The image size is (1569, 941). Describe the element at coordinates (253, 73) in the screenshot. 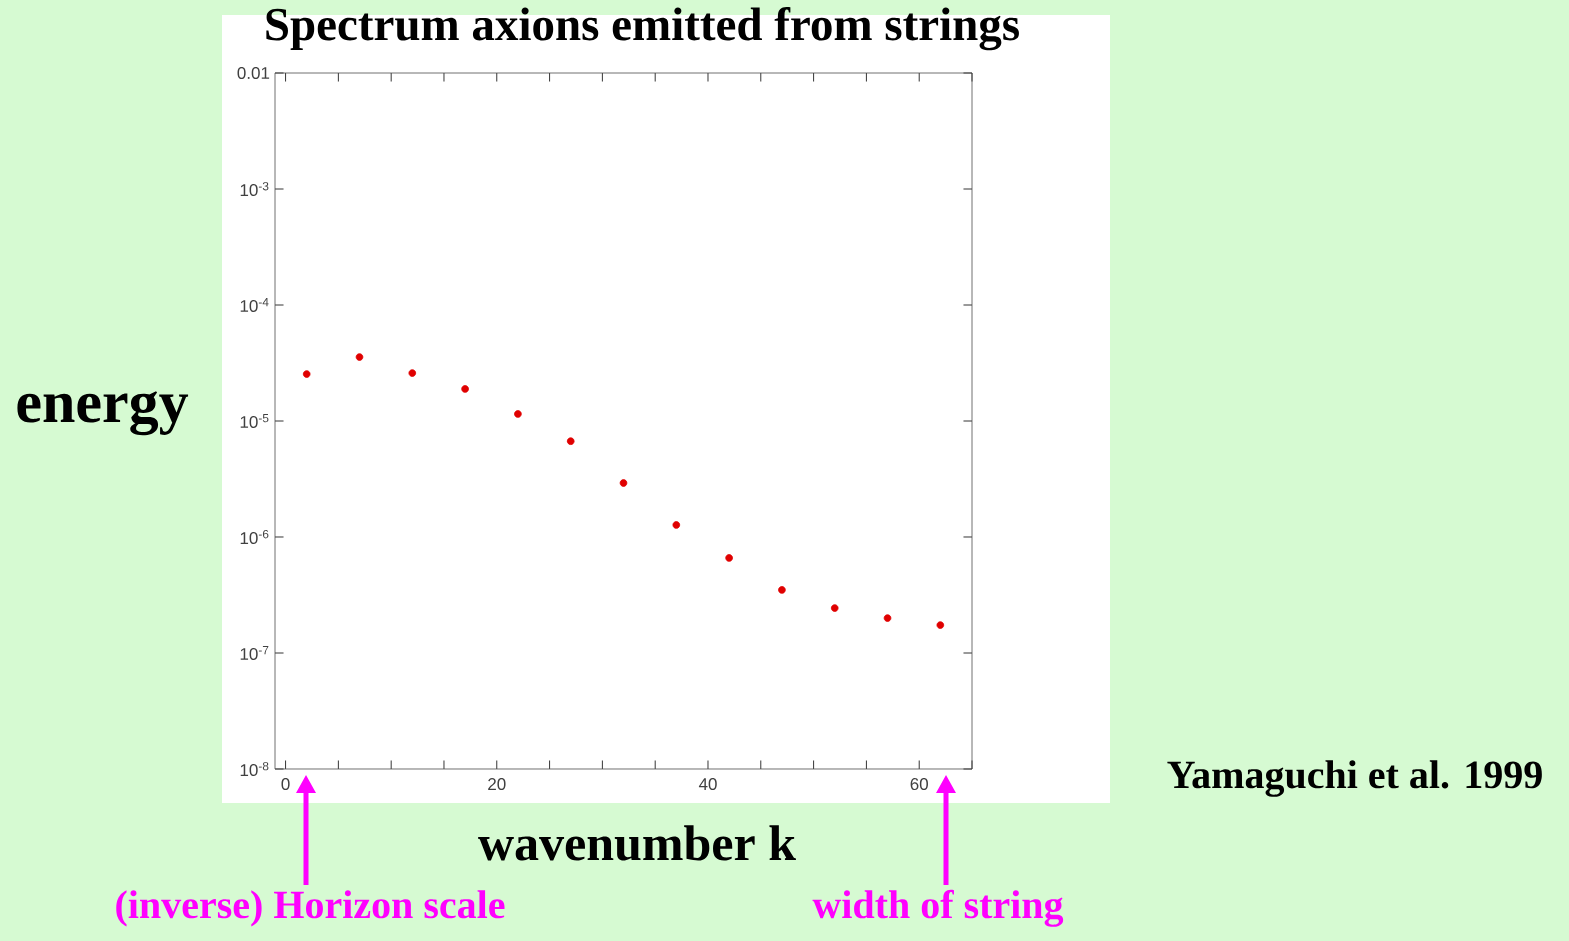

I see `y-tick-label: 0.01` at that location.